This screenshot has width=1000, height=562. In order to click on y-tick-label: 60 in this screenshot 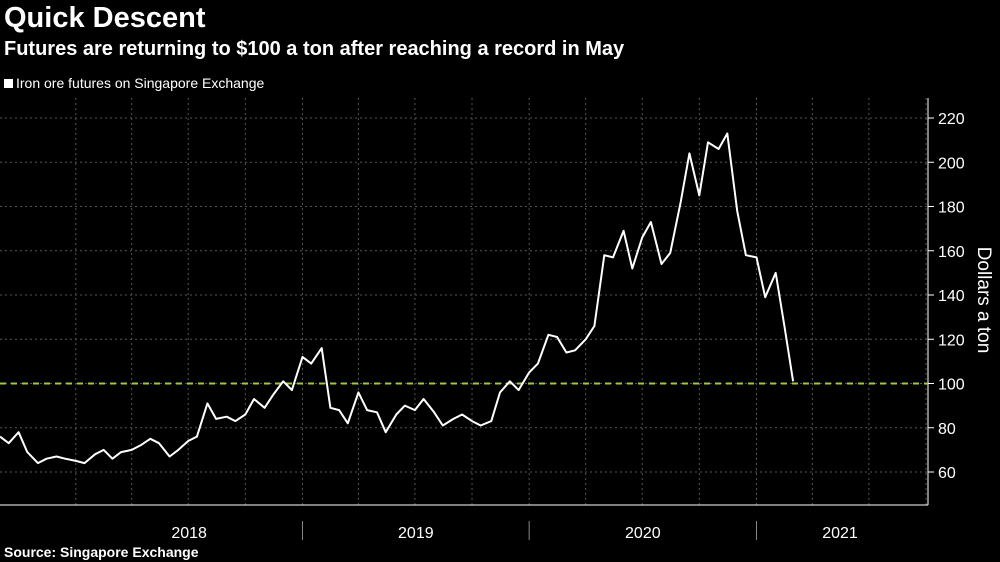, I will do `click(947, 473)`.